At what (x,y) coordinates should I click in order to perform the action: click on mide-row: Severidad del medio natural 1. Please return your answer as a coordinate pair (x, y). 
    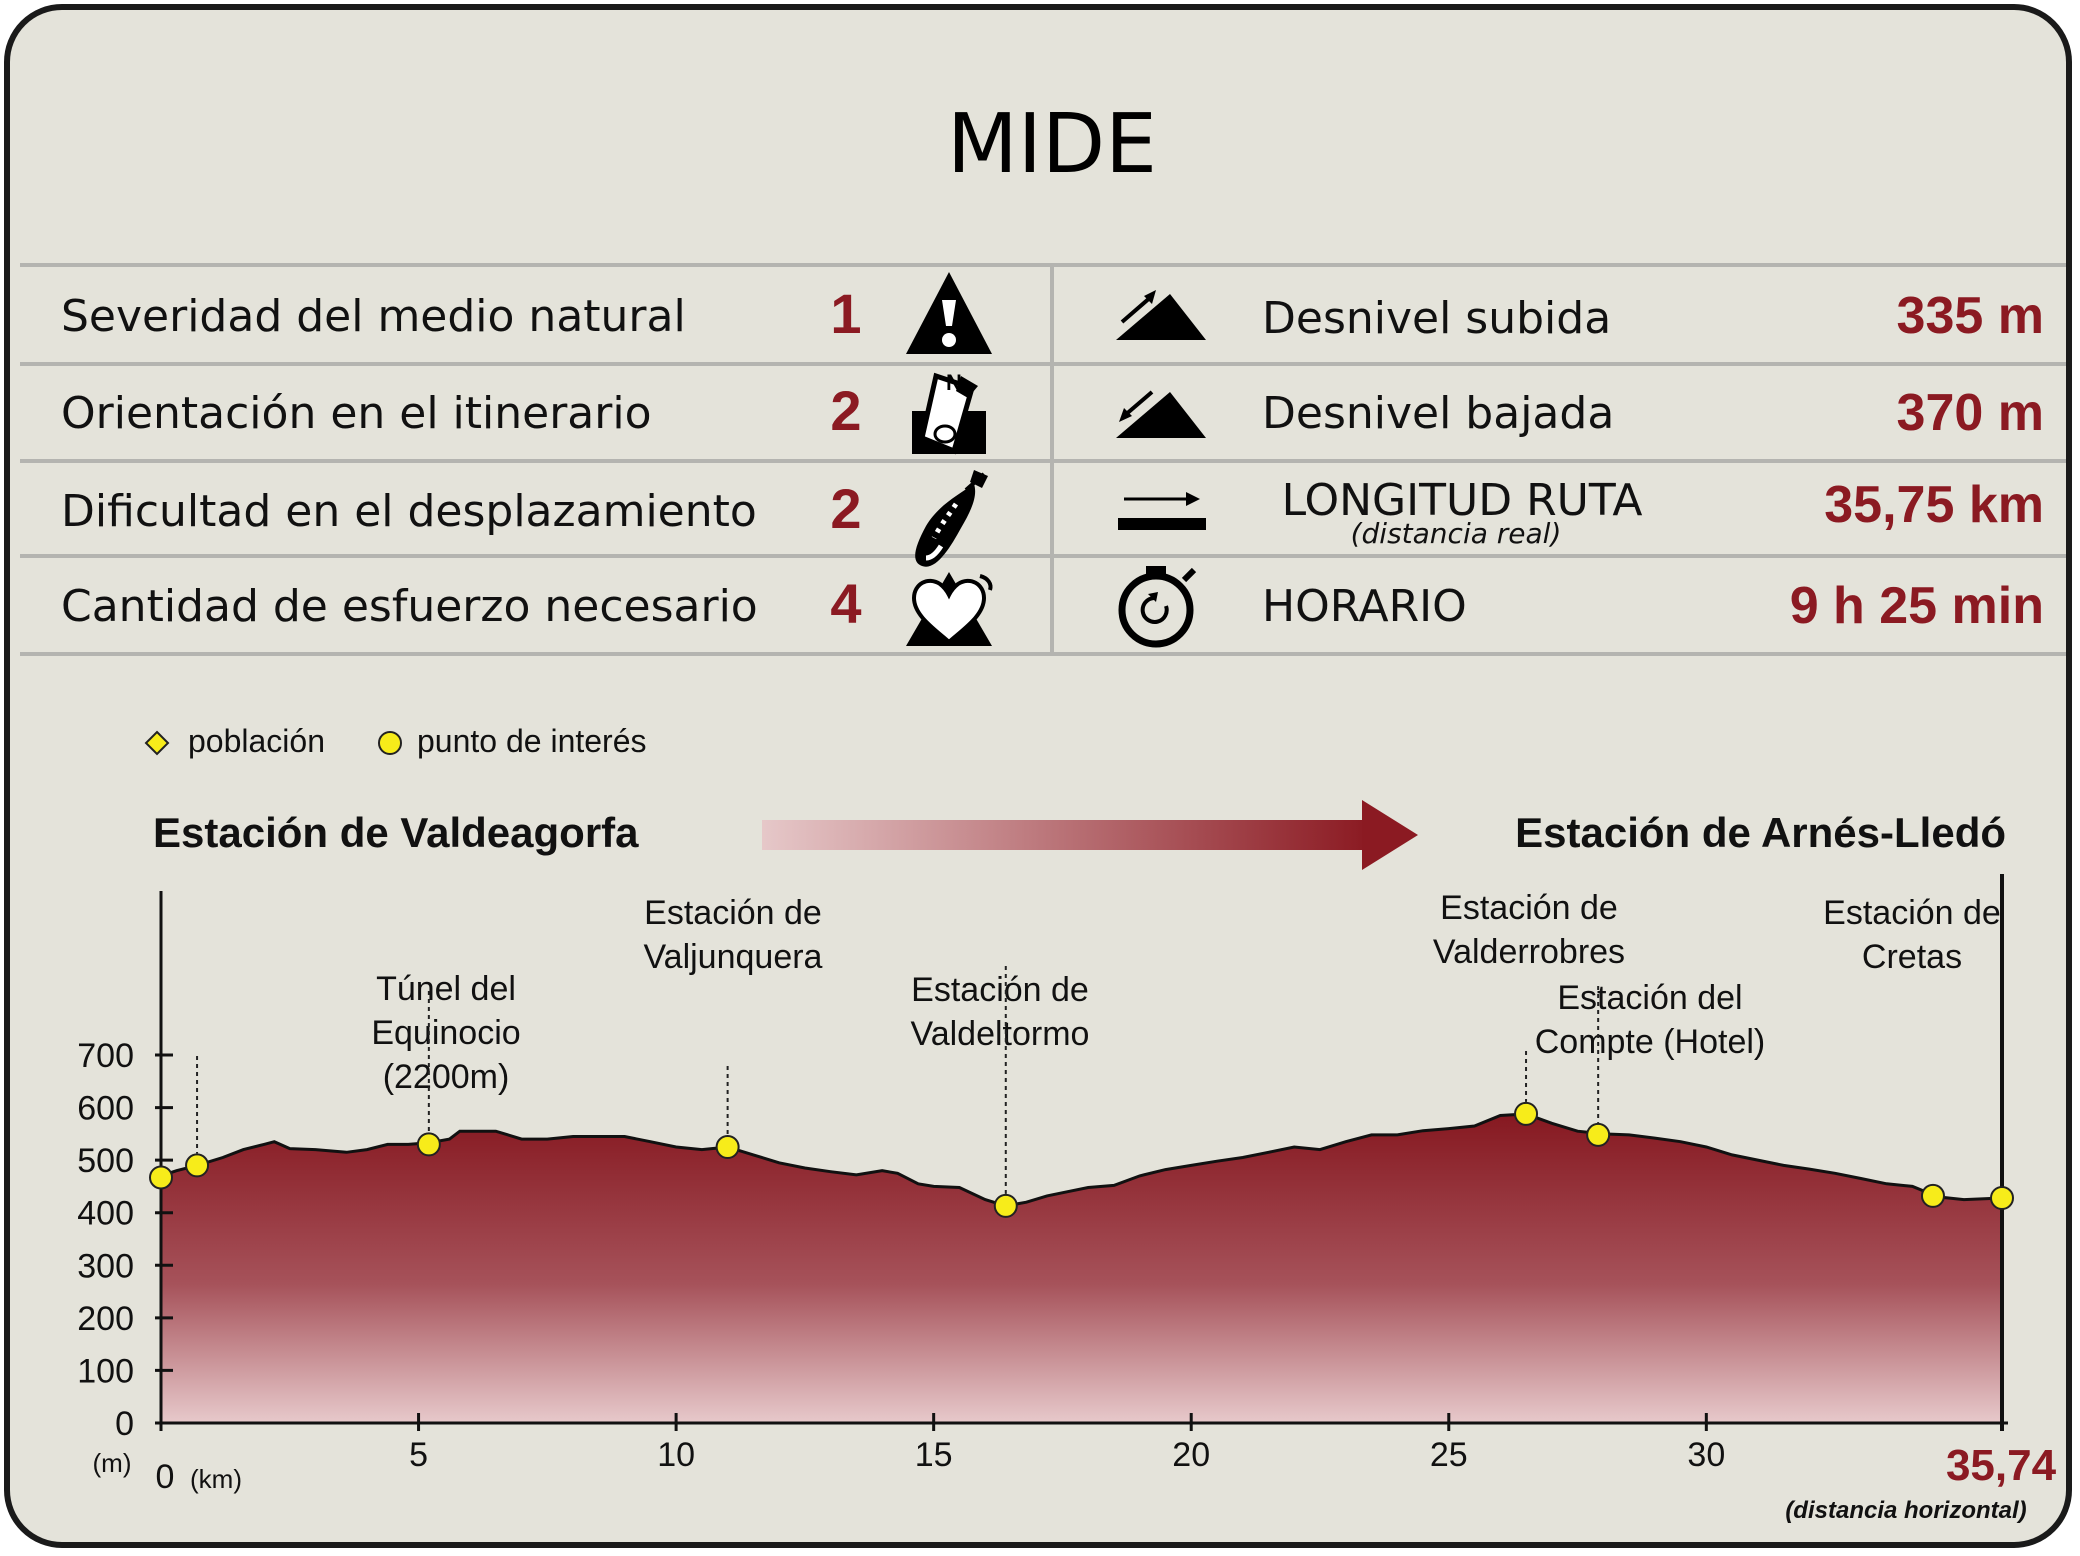
    Looking at the image, I should click on (461, 313).